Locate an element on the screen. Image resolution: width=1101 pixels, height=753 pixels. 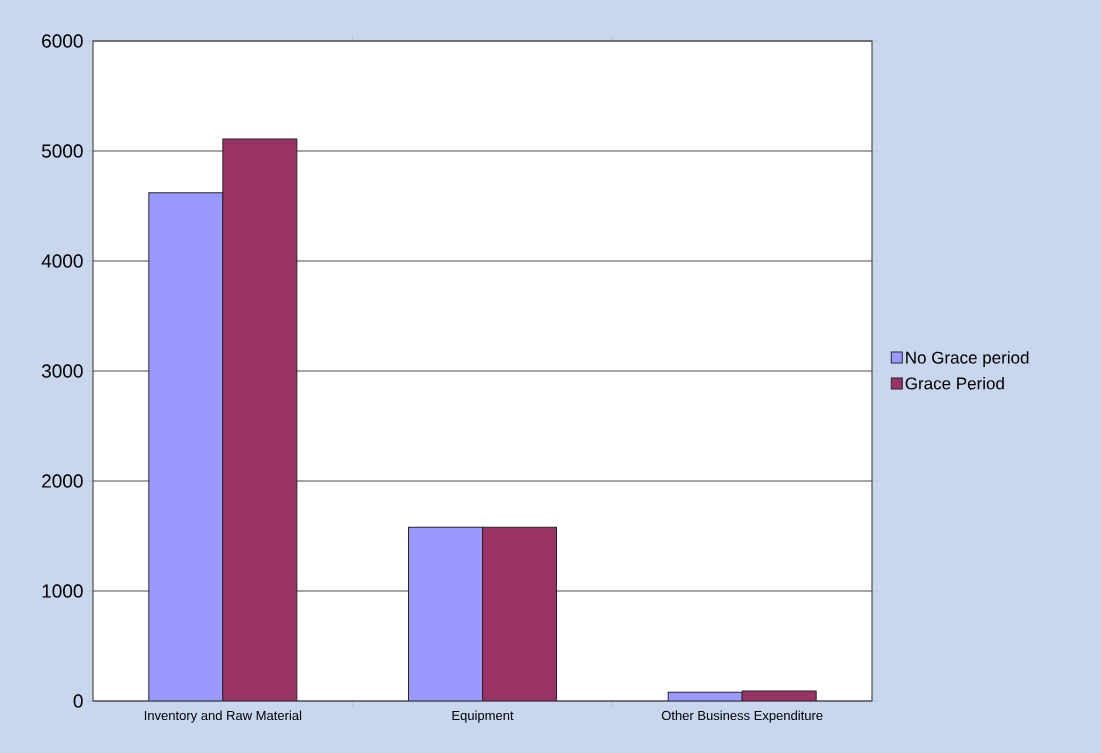
x-tick-label: Equipment is located at coordinates (483, 716).